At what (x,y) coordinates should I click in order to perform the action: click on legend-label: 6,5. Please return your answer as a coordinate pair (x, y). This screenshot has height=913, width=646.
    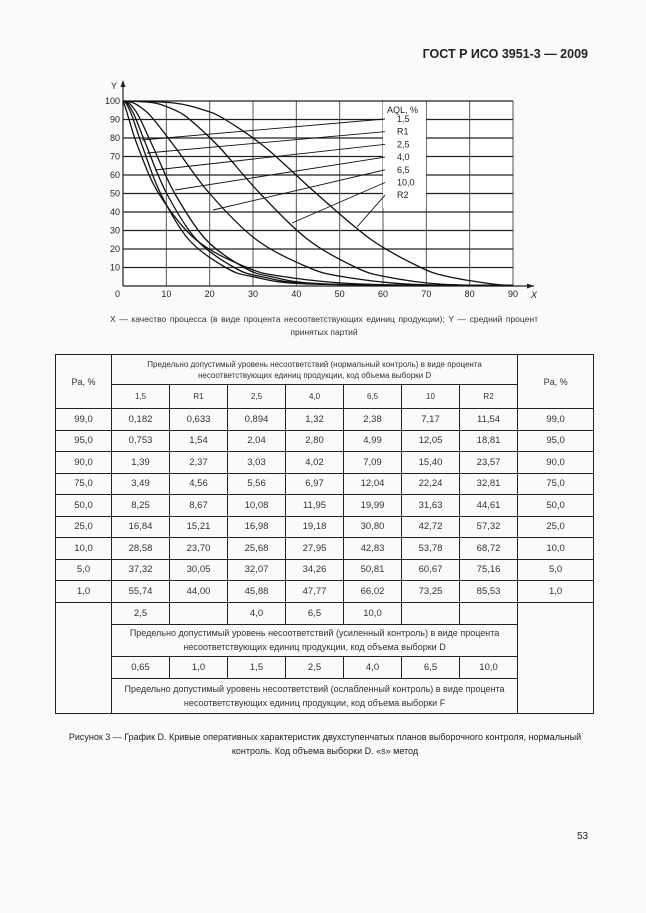
    Looking at the image, I should click on (403, 170).